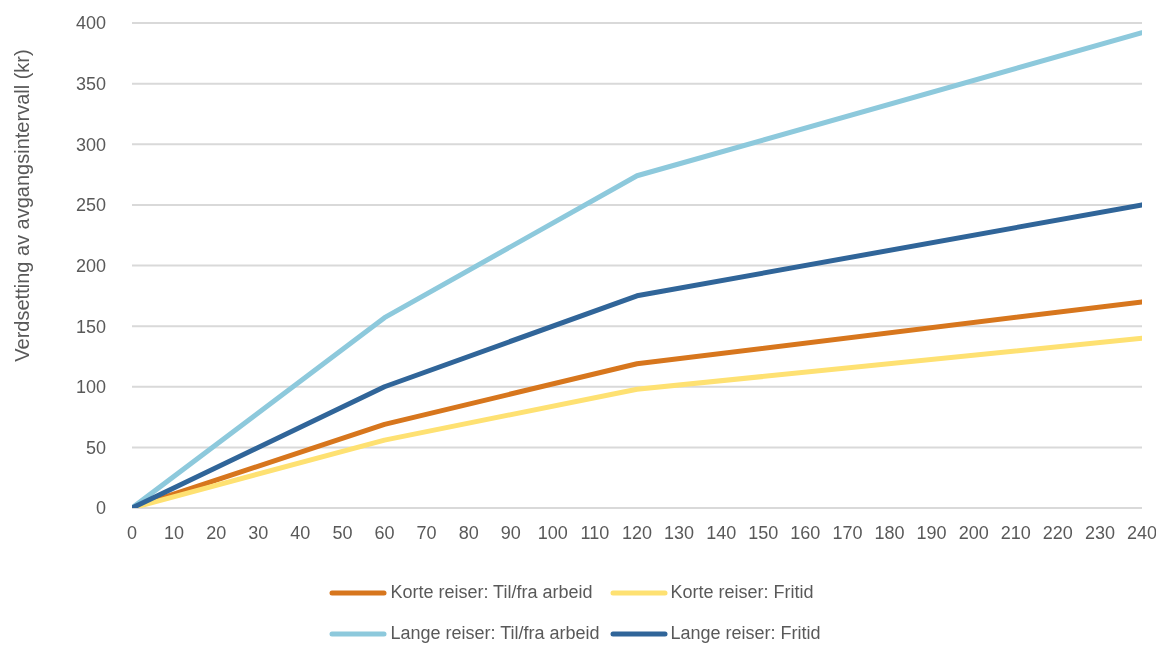 This screenshot has height=649, width=1156. What do you see at coordinates (174, 532) in the screenshot?
I see `x-tick-label: 10` at bounding box center [174, 532].